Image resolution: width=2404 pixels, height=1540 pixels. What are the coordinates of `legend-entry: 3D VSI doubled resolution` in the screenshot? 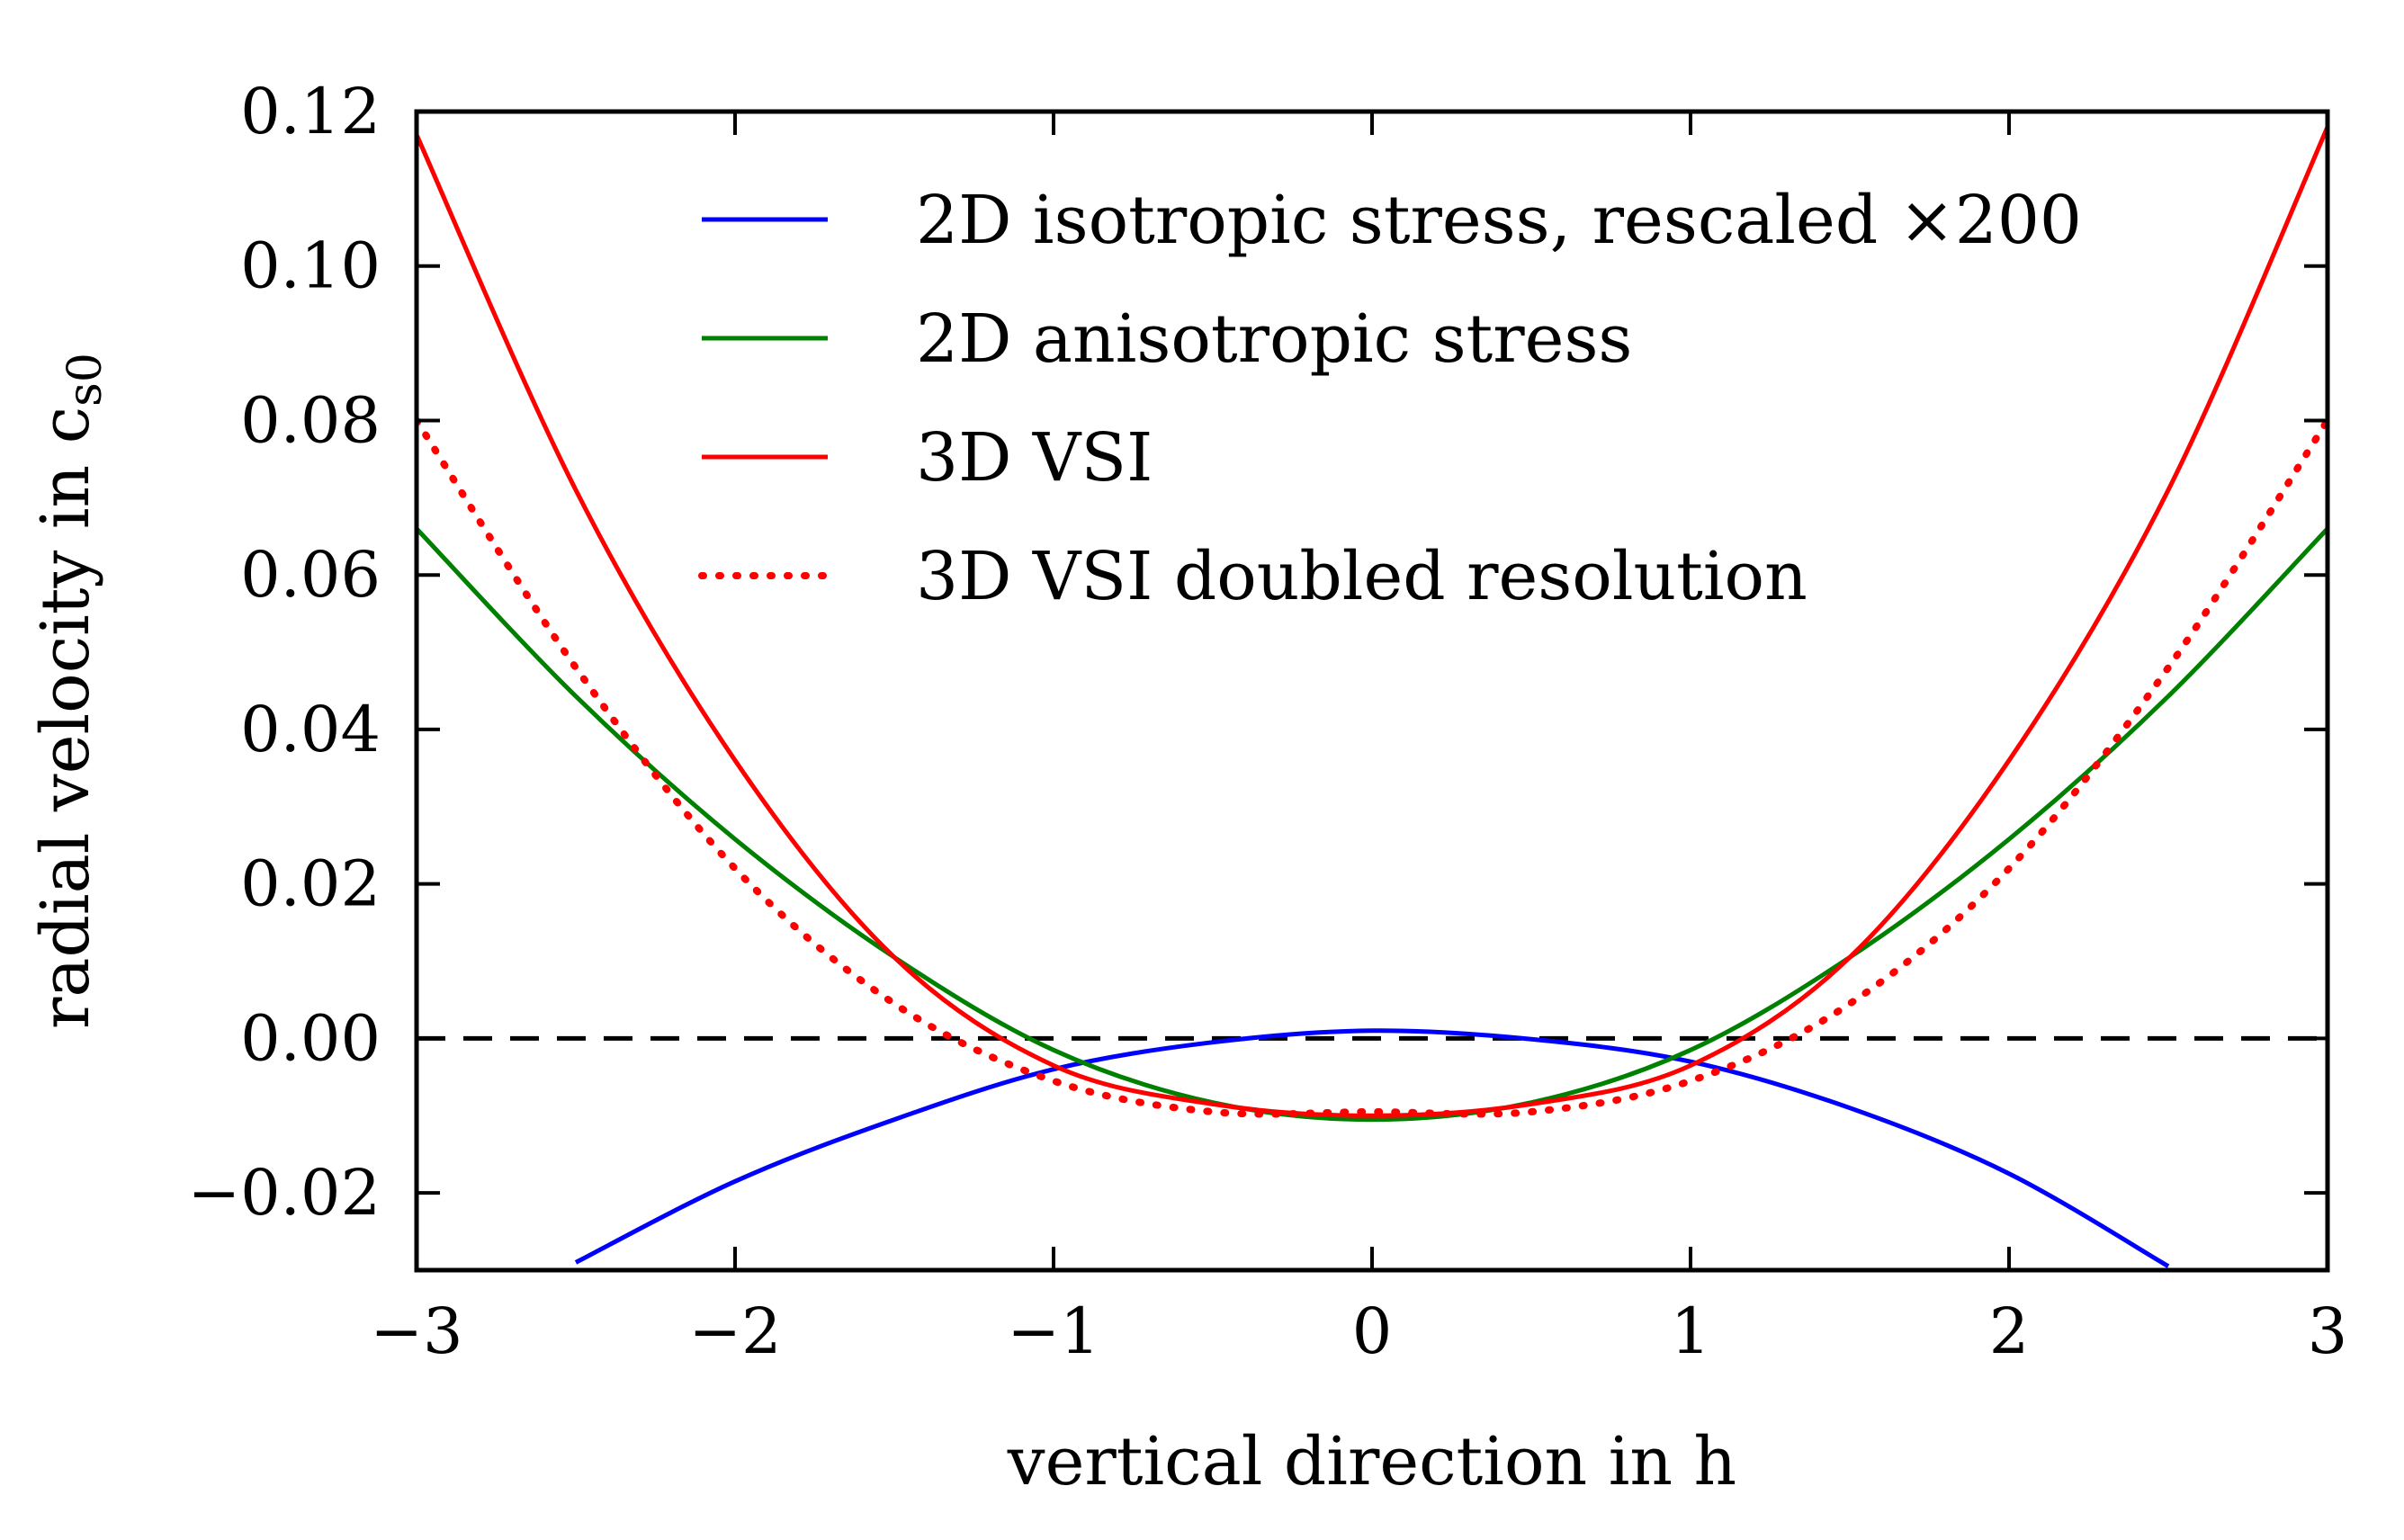 It's located at (1252, 576).